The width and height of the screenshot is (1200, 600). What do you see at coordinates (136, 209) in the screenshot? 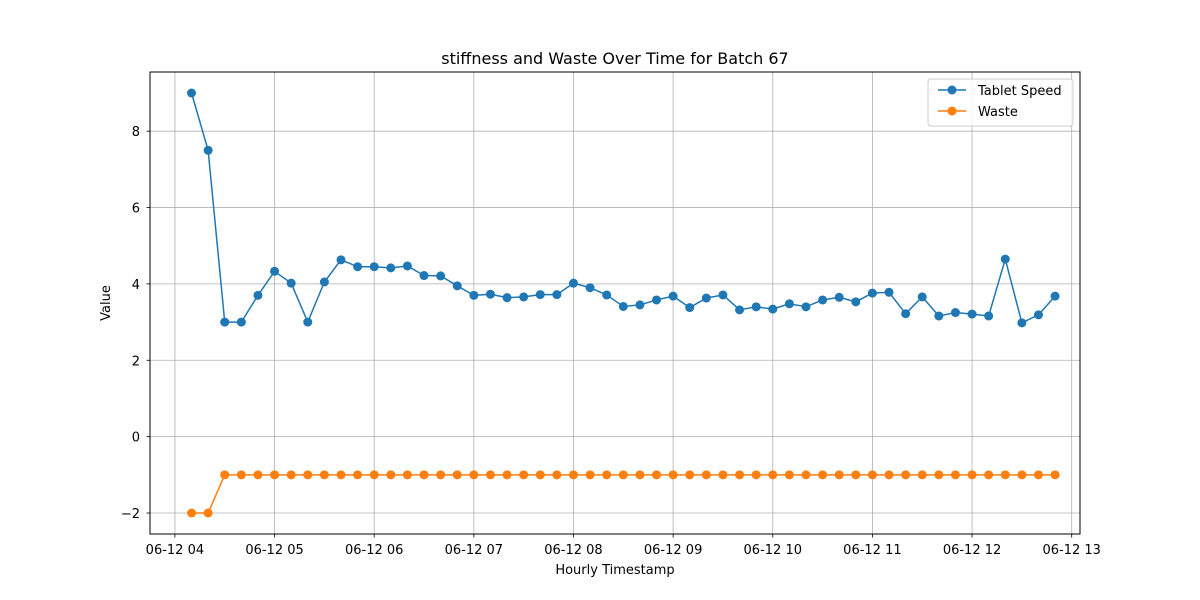
I see `y-tick-label: 6` at bounding box center [136, 209].